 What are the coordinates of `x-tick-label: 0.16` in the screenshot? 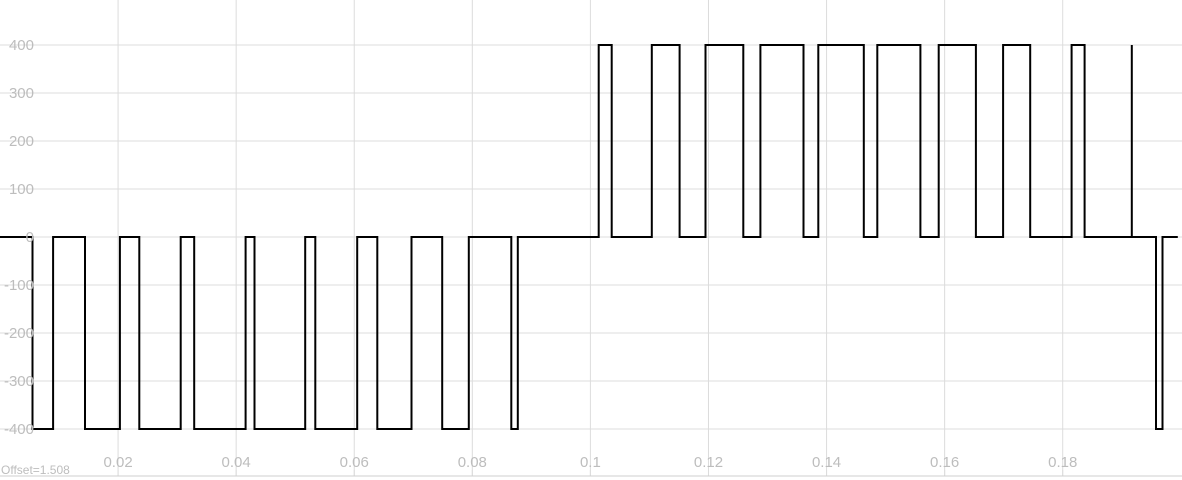 It's located at (944, 462).